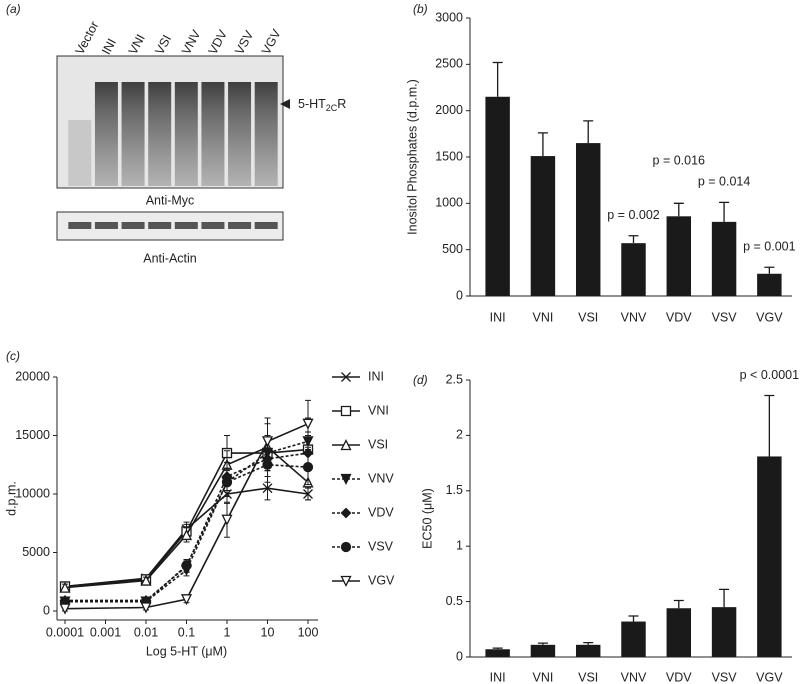 This screenshot has height=684, width=800. Describe the element at coordinates (36, 552) in the screenshot. I see `y-tick-label: 5000` at that location.